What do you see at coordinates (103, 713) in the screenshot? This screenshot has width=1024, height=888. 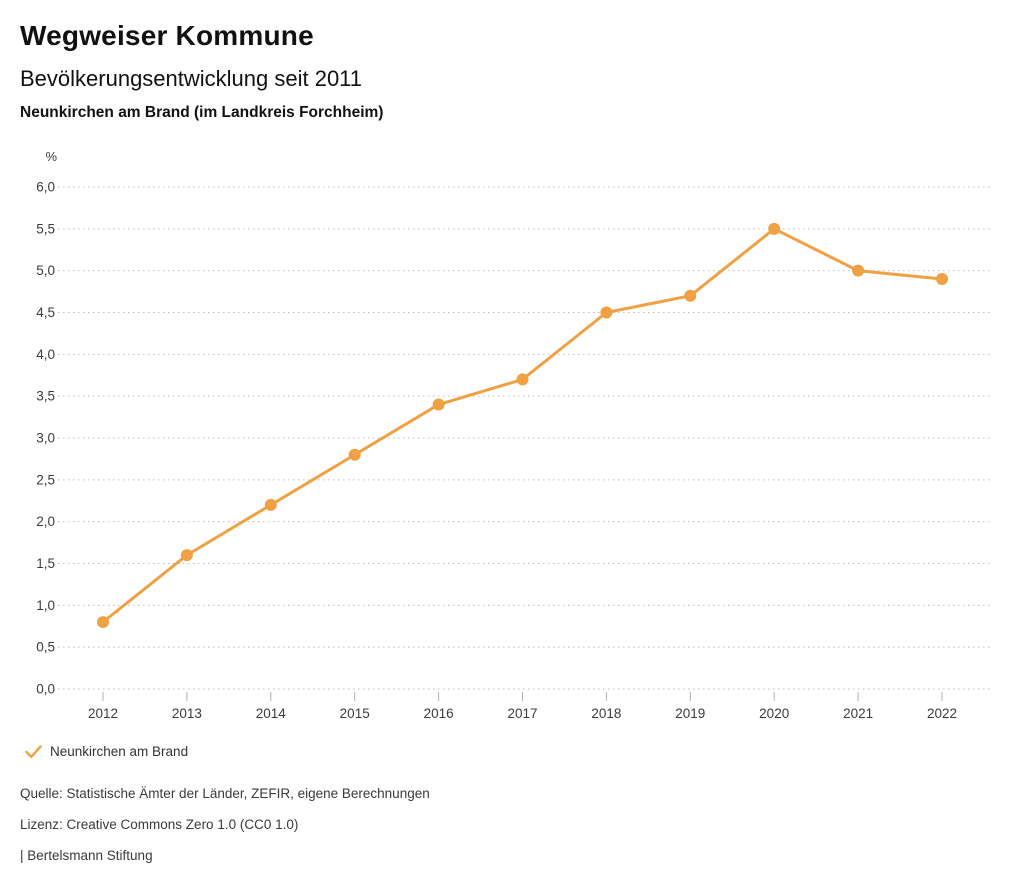 I see `x-axis-label: 2012` at bounding box center [103, 713].